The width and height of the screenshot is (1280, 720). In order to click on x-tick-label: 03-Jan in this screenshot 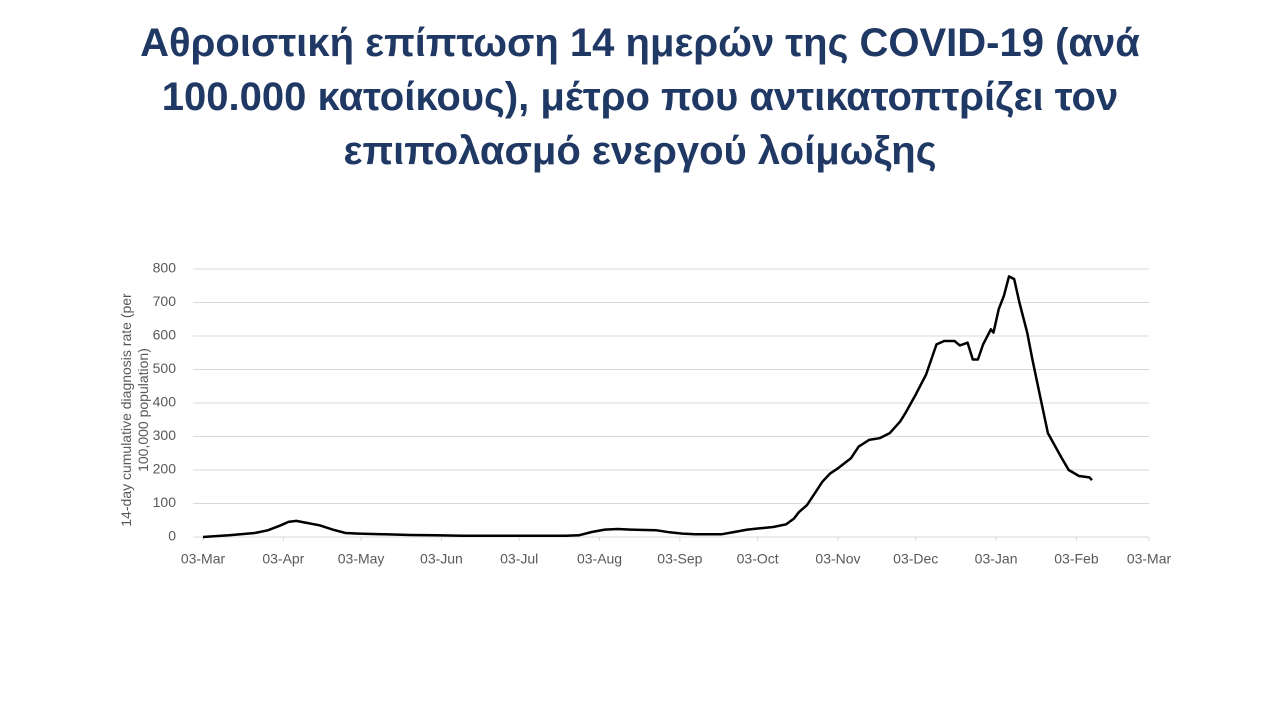, I will do `click(996, 559)`.